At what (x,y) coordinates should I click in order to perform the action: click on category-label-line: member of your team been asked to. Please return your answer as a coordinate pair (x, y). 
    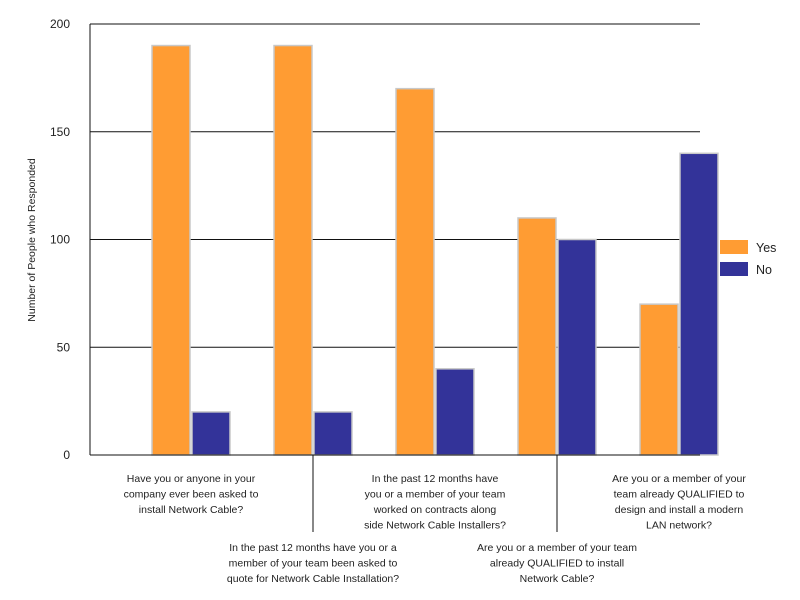
    Looking at the image, I should click on (313, 564).